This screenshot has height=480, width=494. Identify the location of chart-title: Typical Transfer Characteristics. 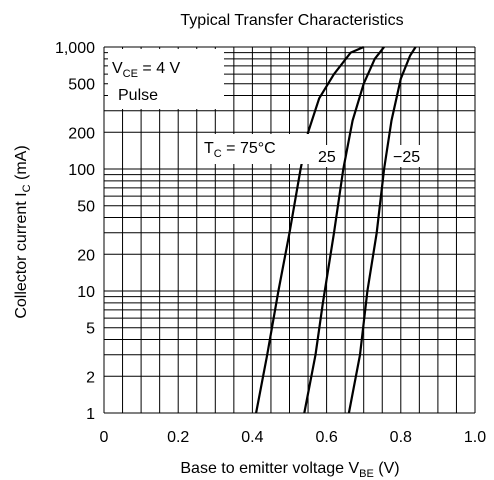
(291, 20).